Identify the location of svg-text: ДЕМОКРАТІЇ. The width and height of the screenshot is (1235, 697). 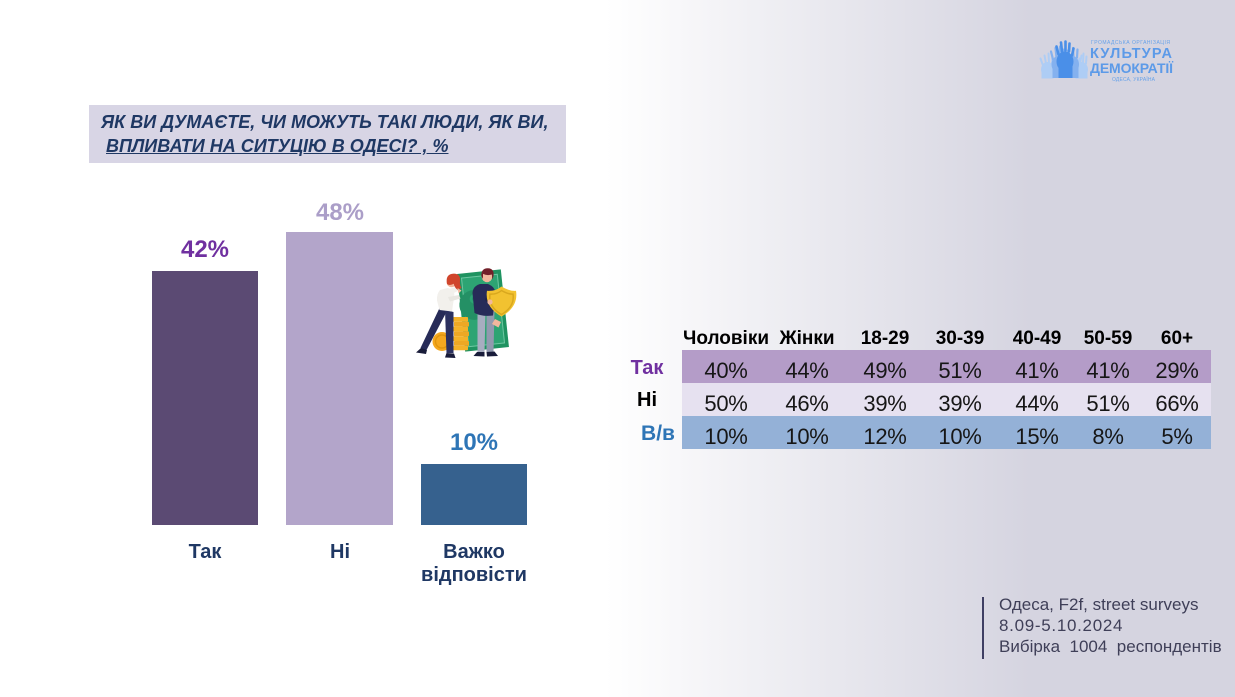
(1132, 68).